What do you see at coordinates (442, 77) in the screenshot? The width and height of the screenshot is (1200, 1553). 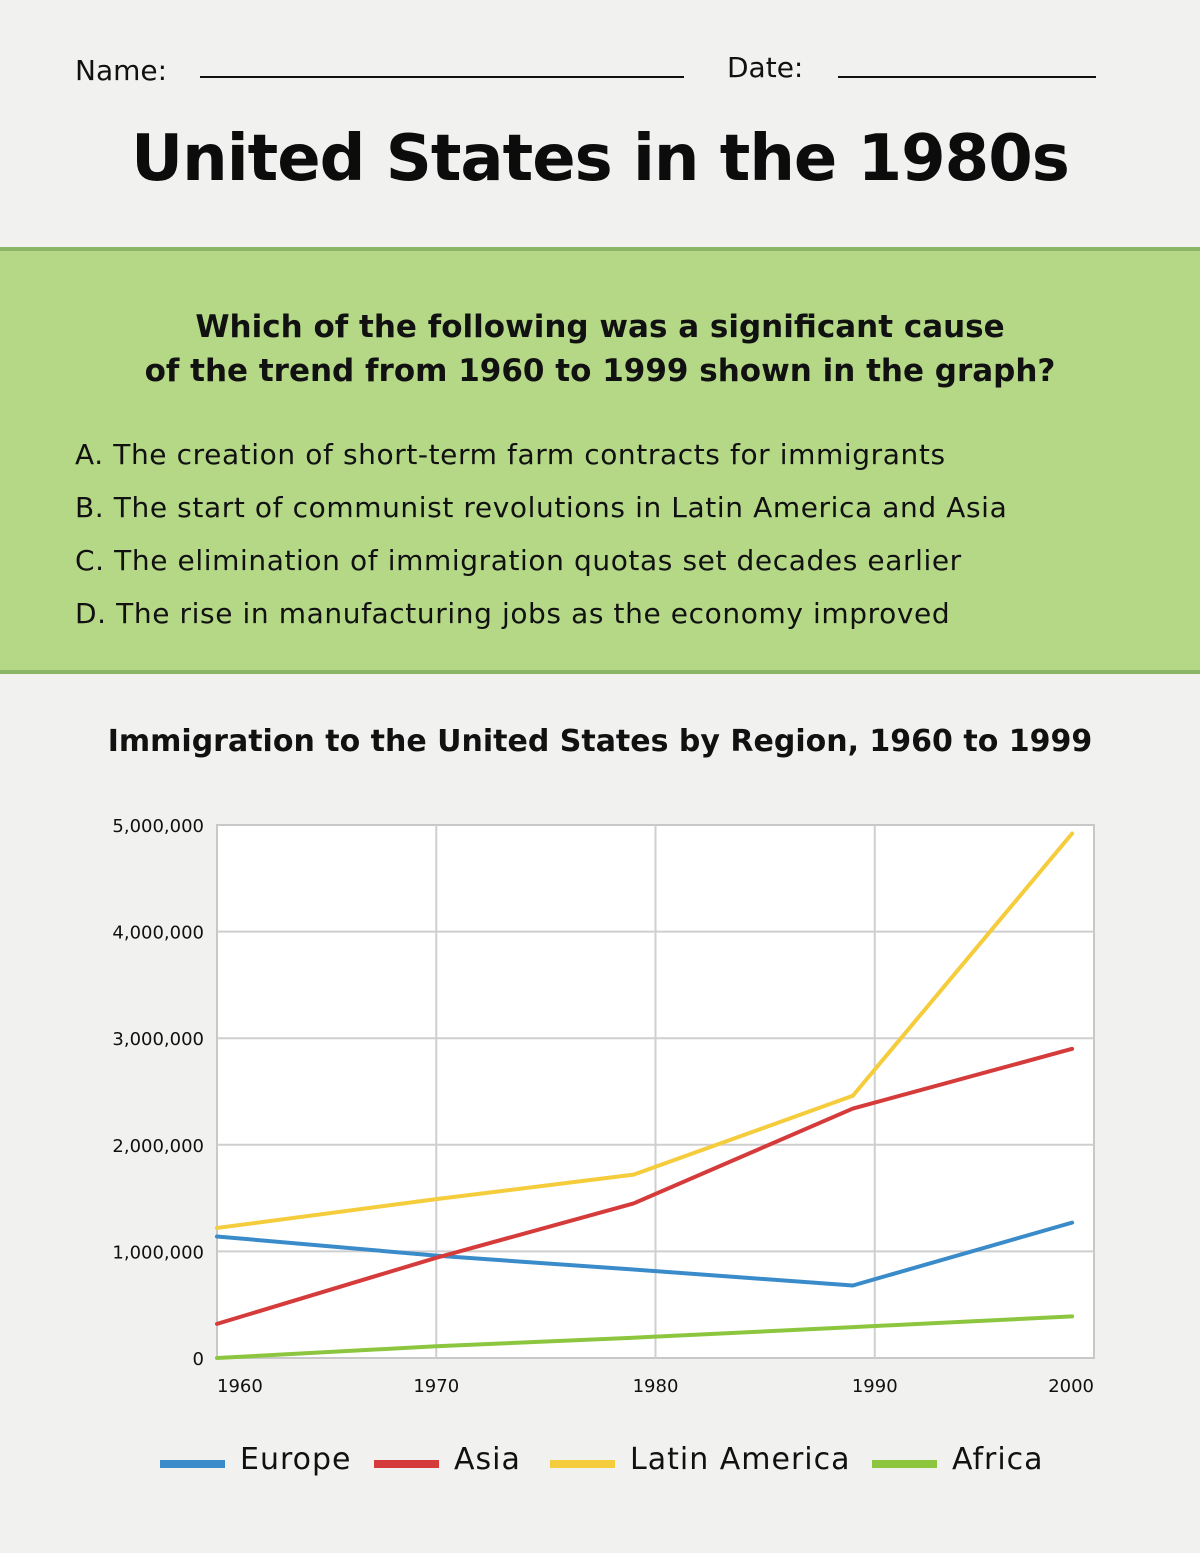 I see `name-field-line` at bounding box center [442, 77].